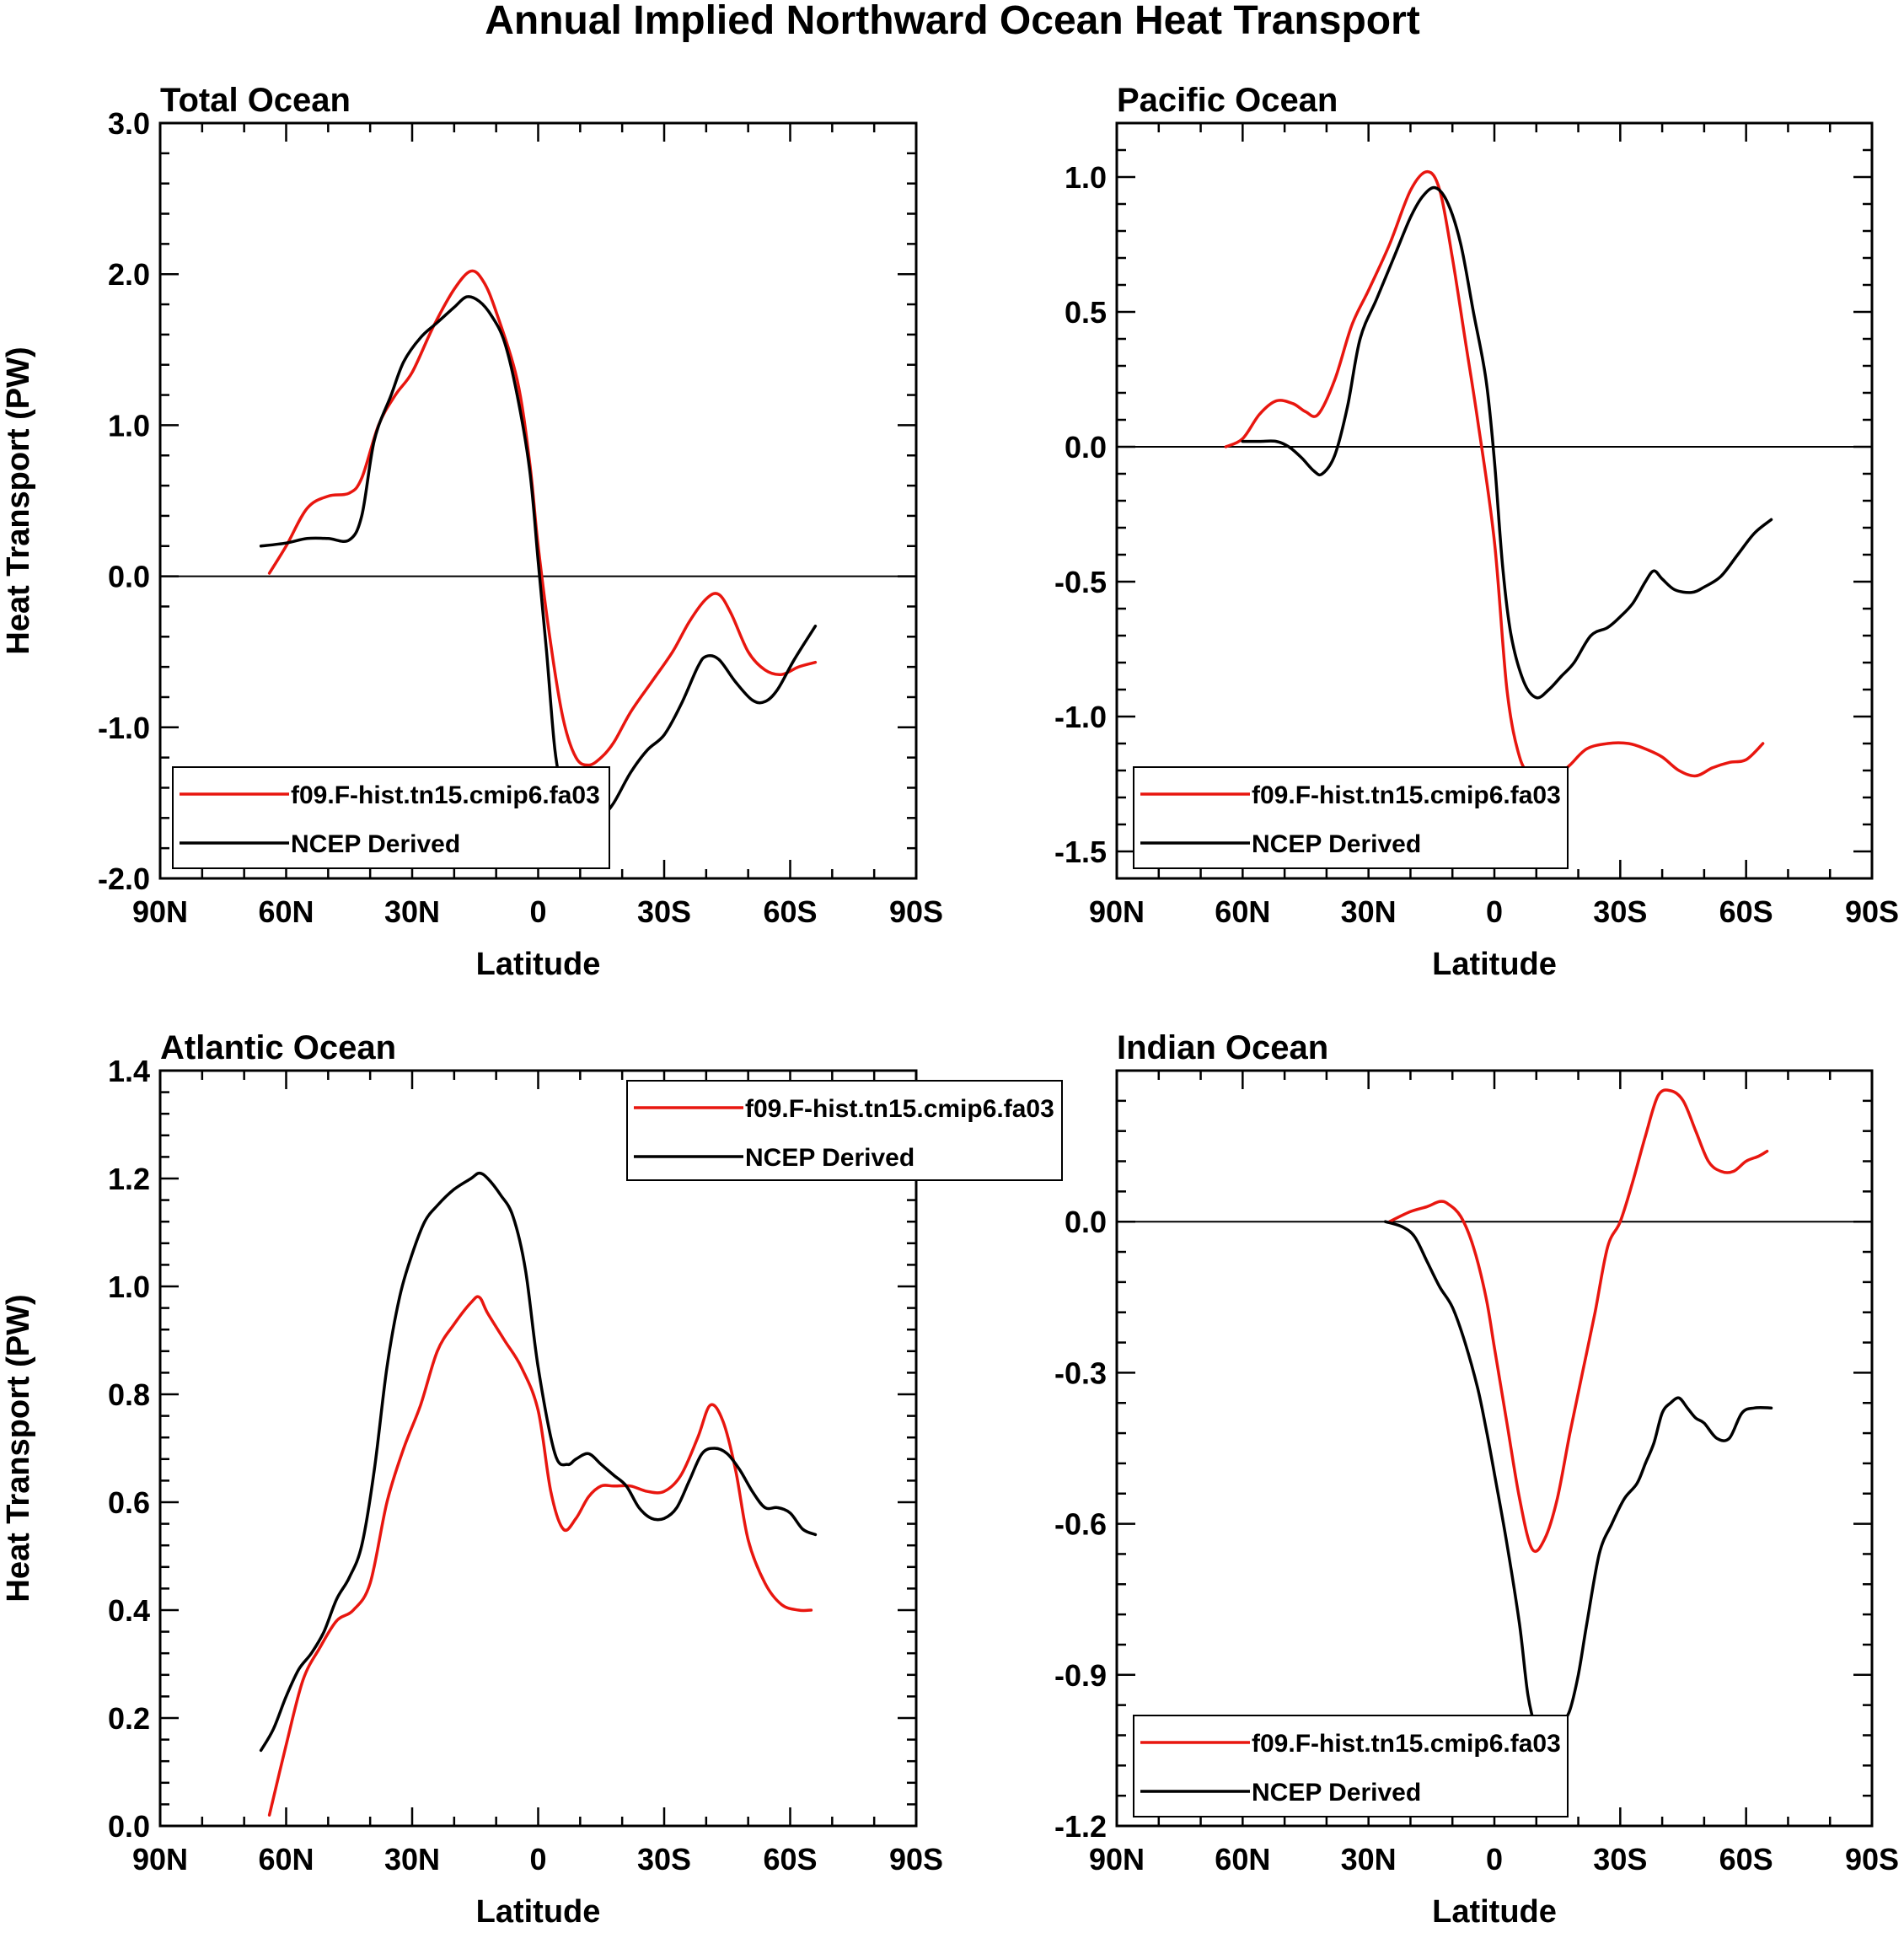  Describe the element at coordinates (1227, 100) in the screenshot. I see `panel-title: Pacific Ocean` at that location.